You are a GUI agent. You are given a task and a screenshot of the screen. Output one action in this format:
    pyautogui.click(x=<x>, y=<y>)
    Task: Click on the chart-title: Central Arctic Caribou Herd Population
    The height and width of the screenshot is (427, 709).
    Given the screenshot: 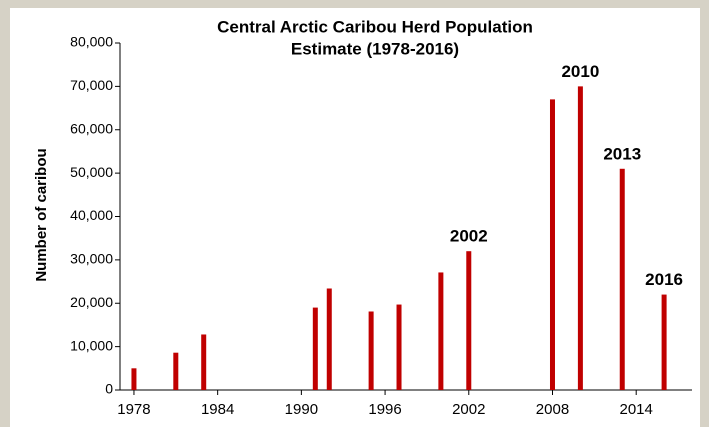 What is the action you would take?
    pyautogui.click(x=375, y=26)
    